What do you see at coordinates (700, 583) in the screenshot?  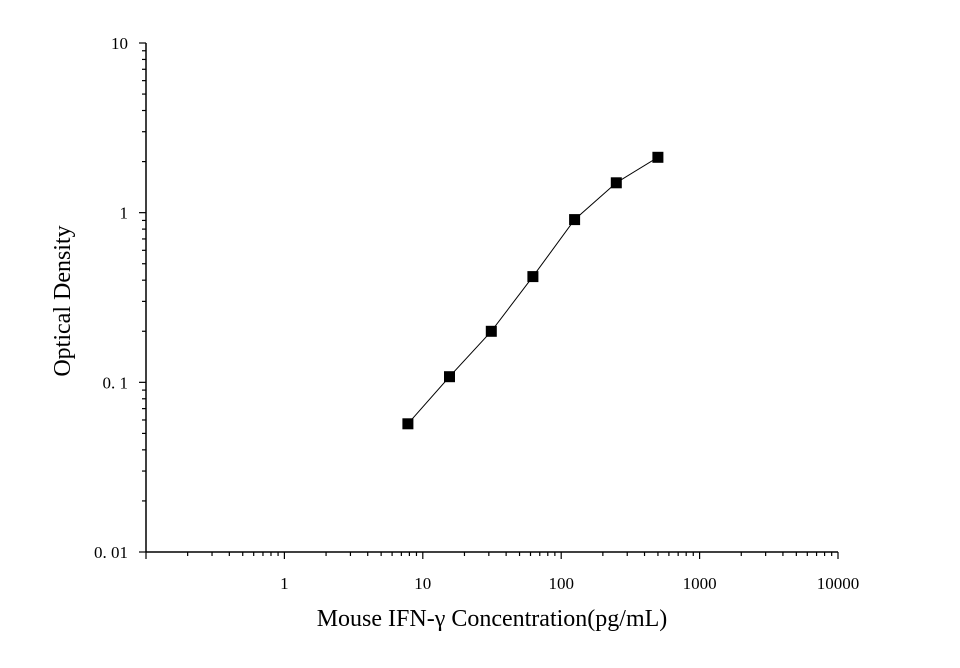 I see `x-tick-label: 1000` at bounding box center [700, 583].